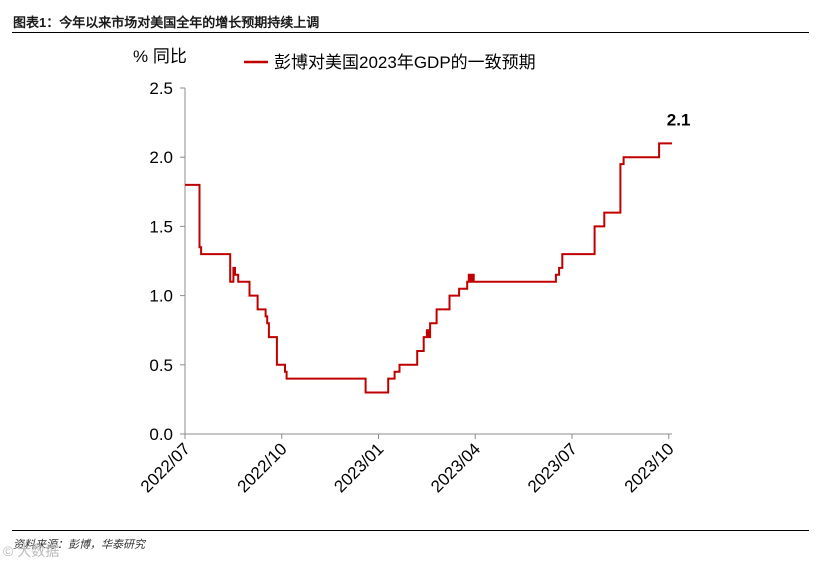  What do you see at coordinates (410, 530) in the screenshot?
I see `bottom-rule` at bounding box center [410, 530].